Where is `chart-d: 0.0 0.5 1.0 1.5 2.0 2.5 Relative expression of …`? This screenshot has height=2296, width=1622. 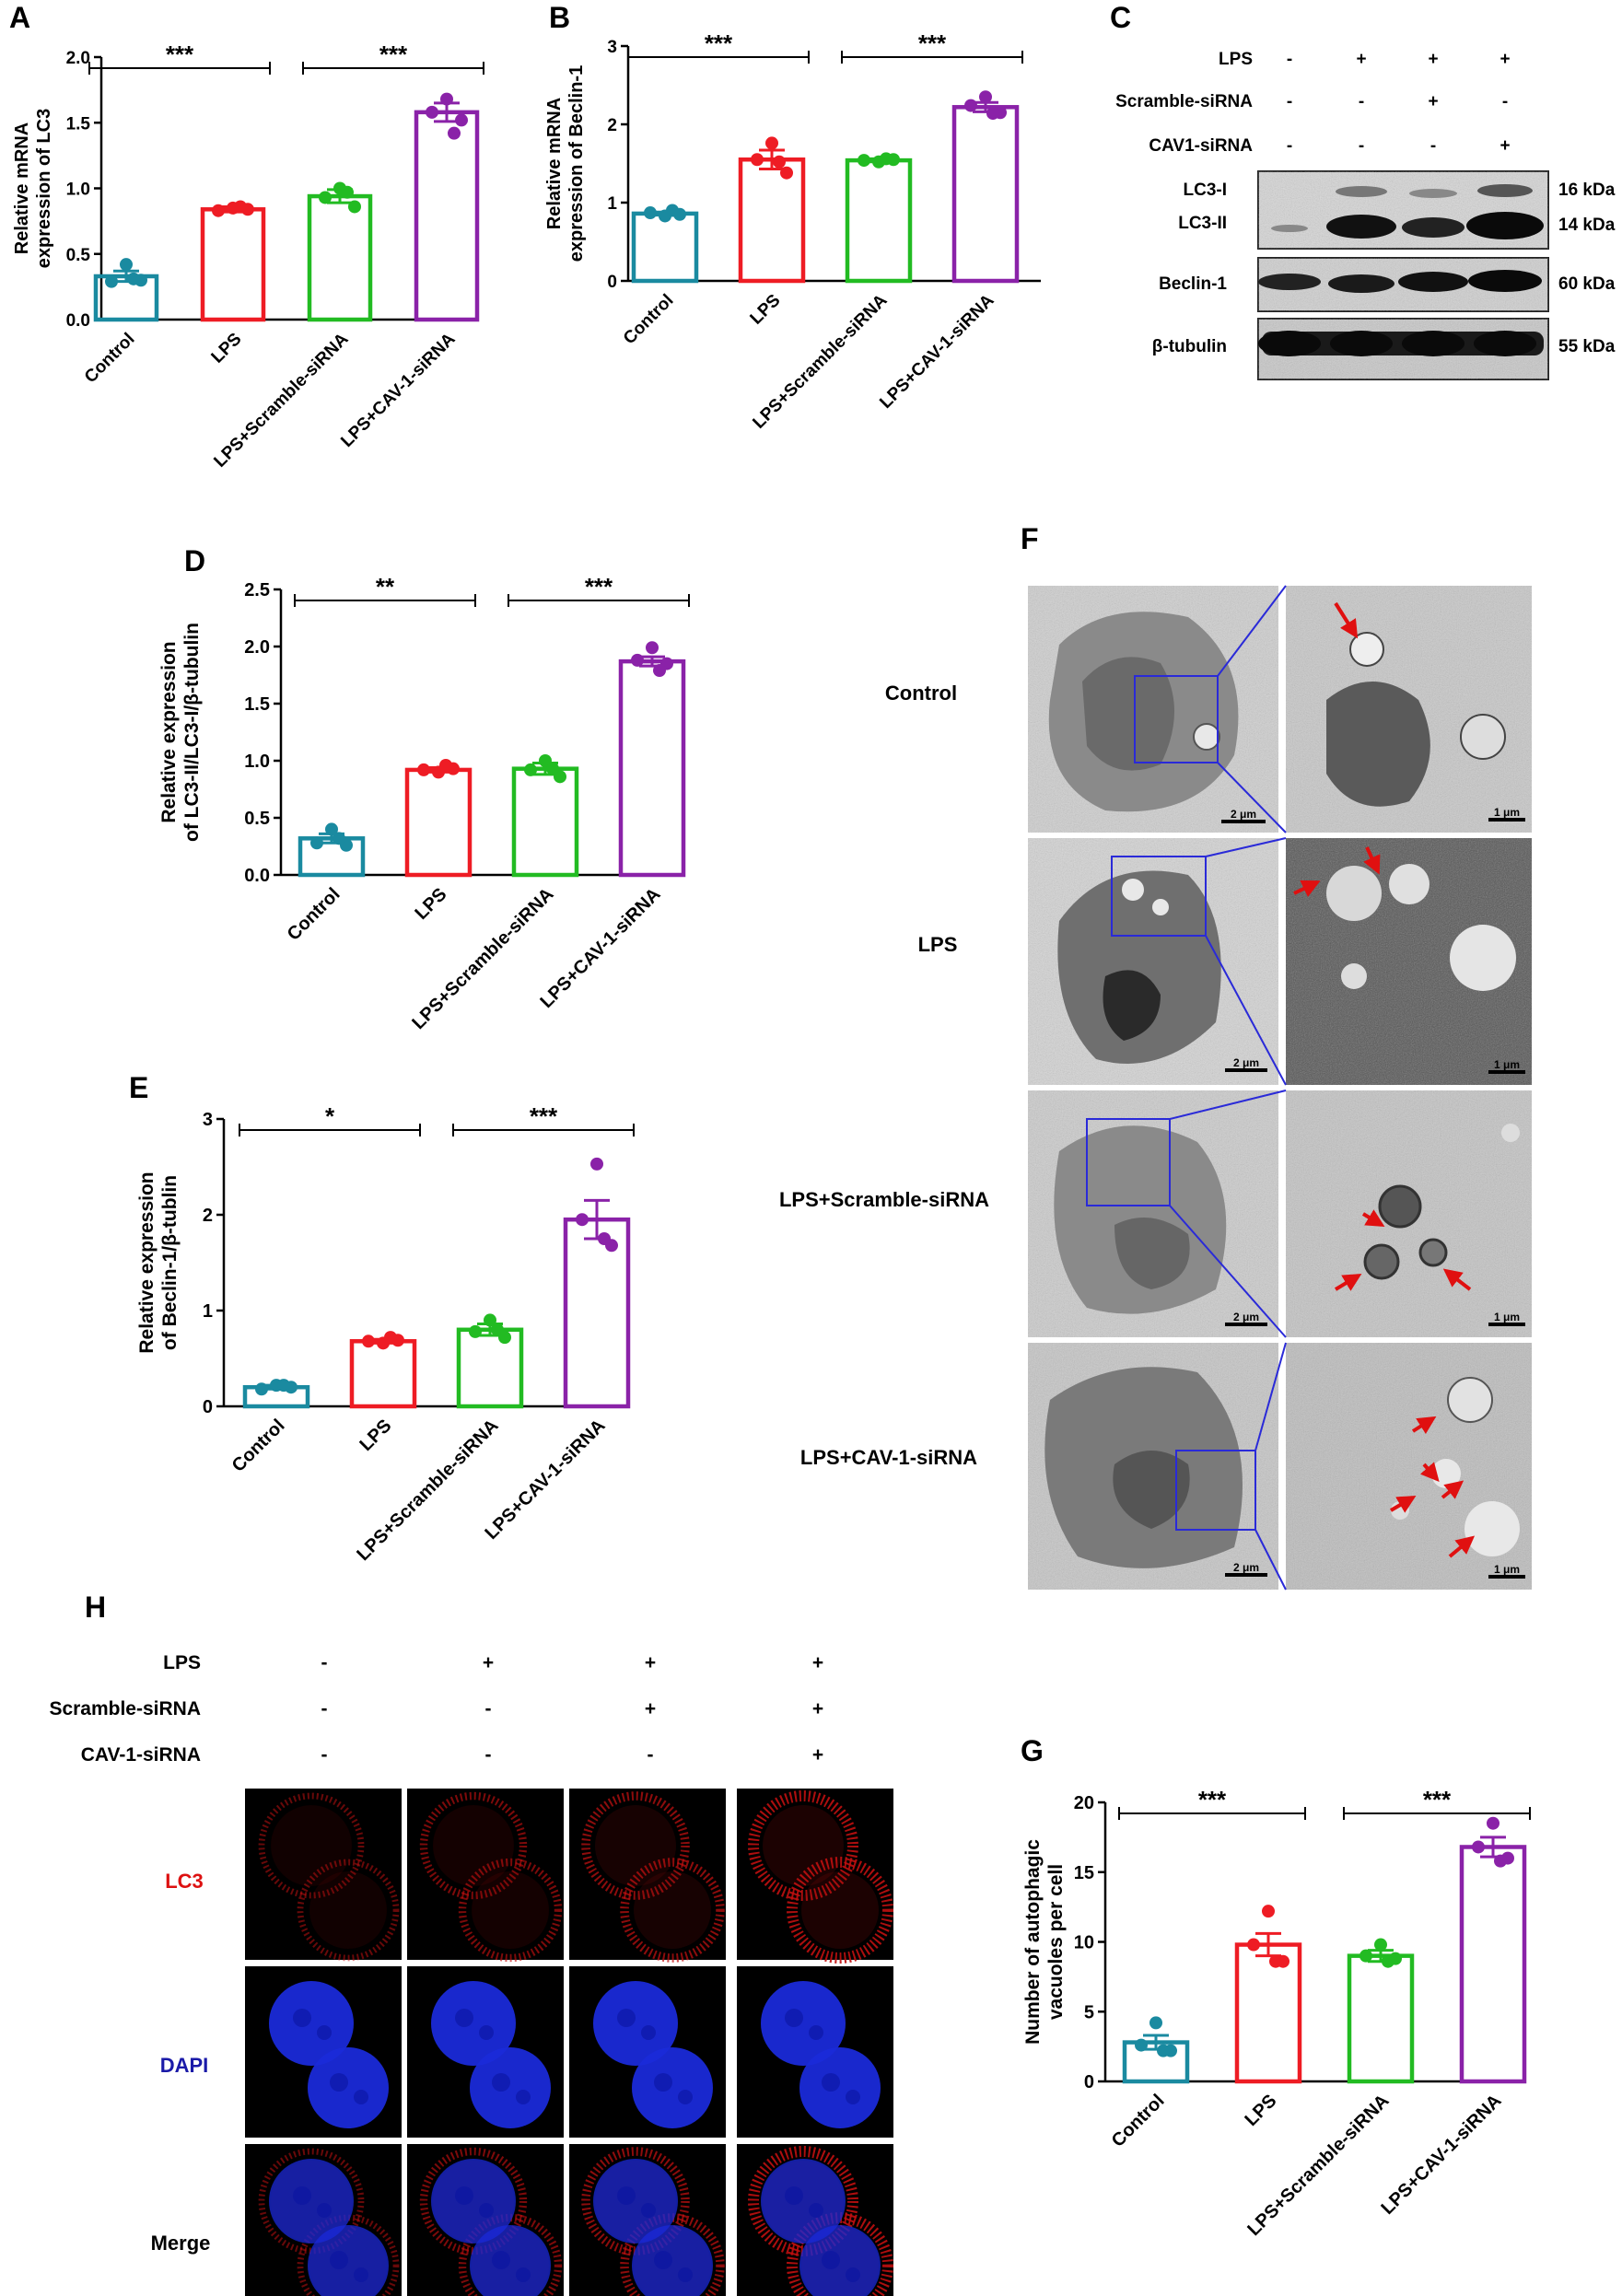
chart-d: 0.0 0.5 1.0 1.5 2.0 2.5 Relative expression of … is located at coordinates (424, 803).